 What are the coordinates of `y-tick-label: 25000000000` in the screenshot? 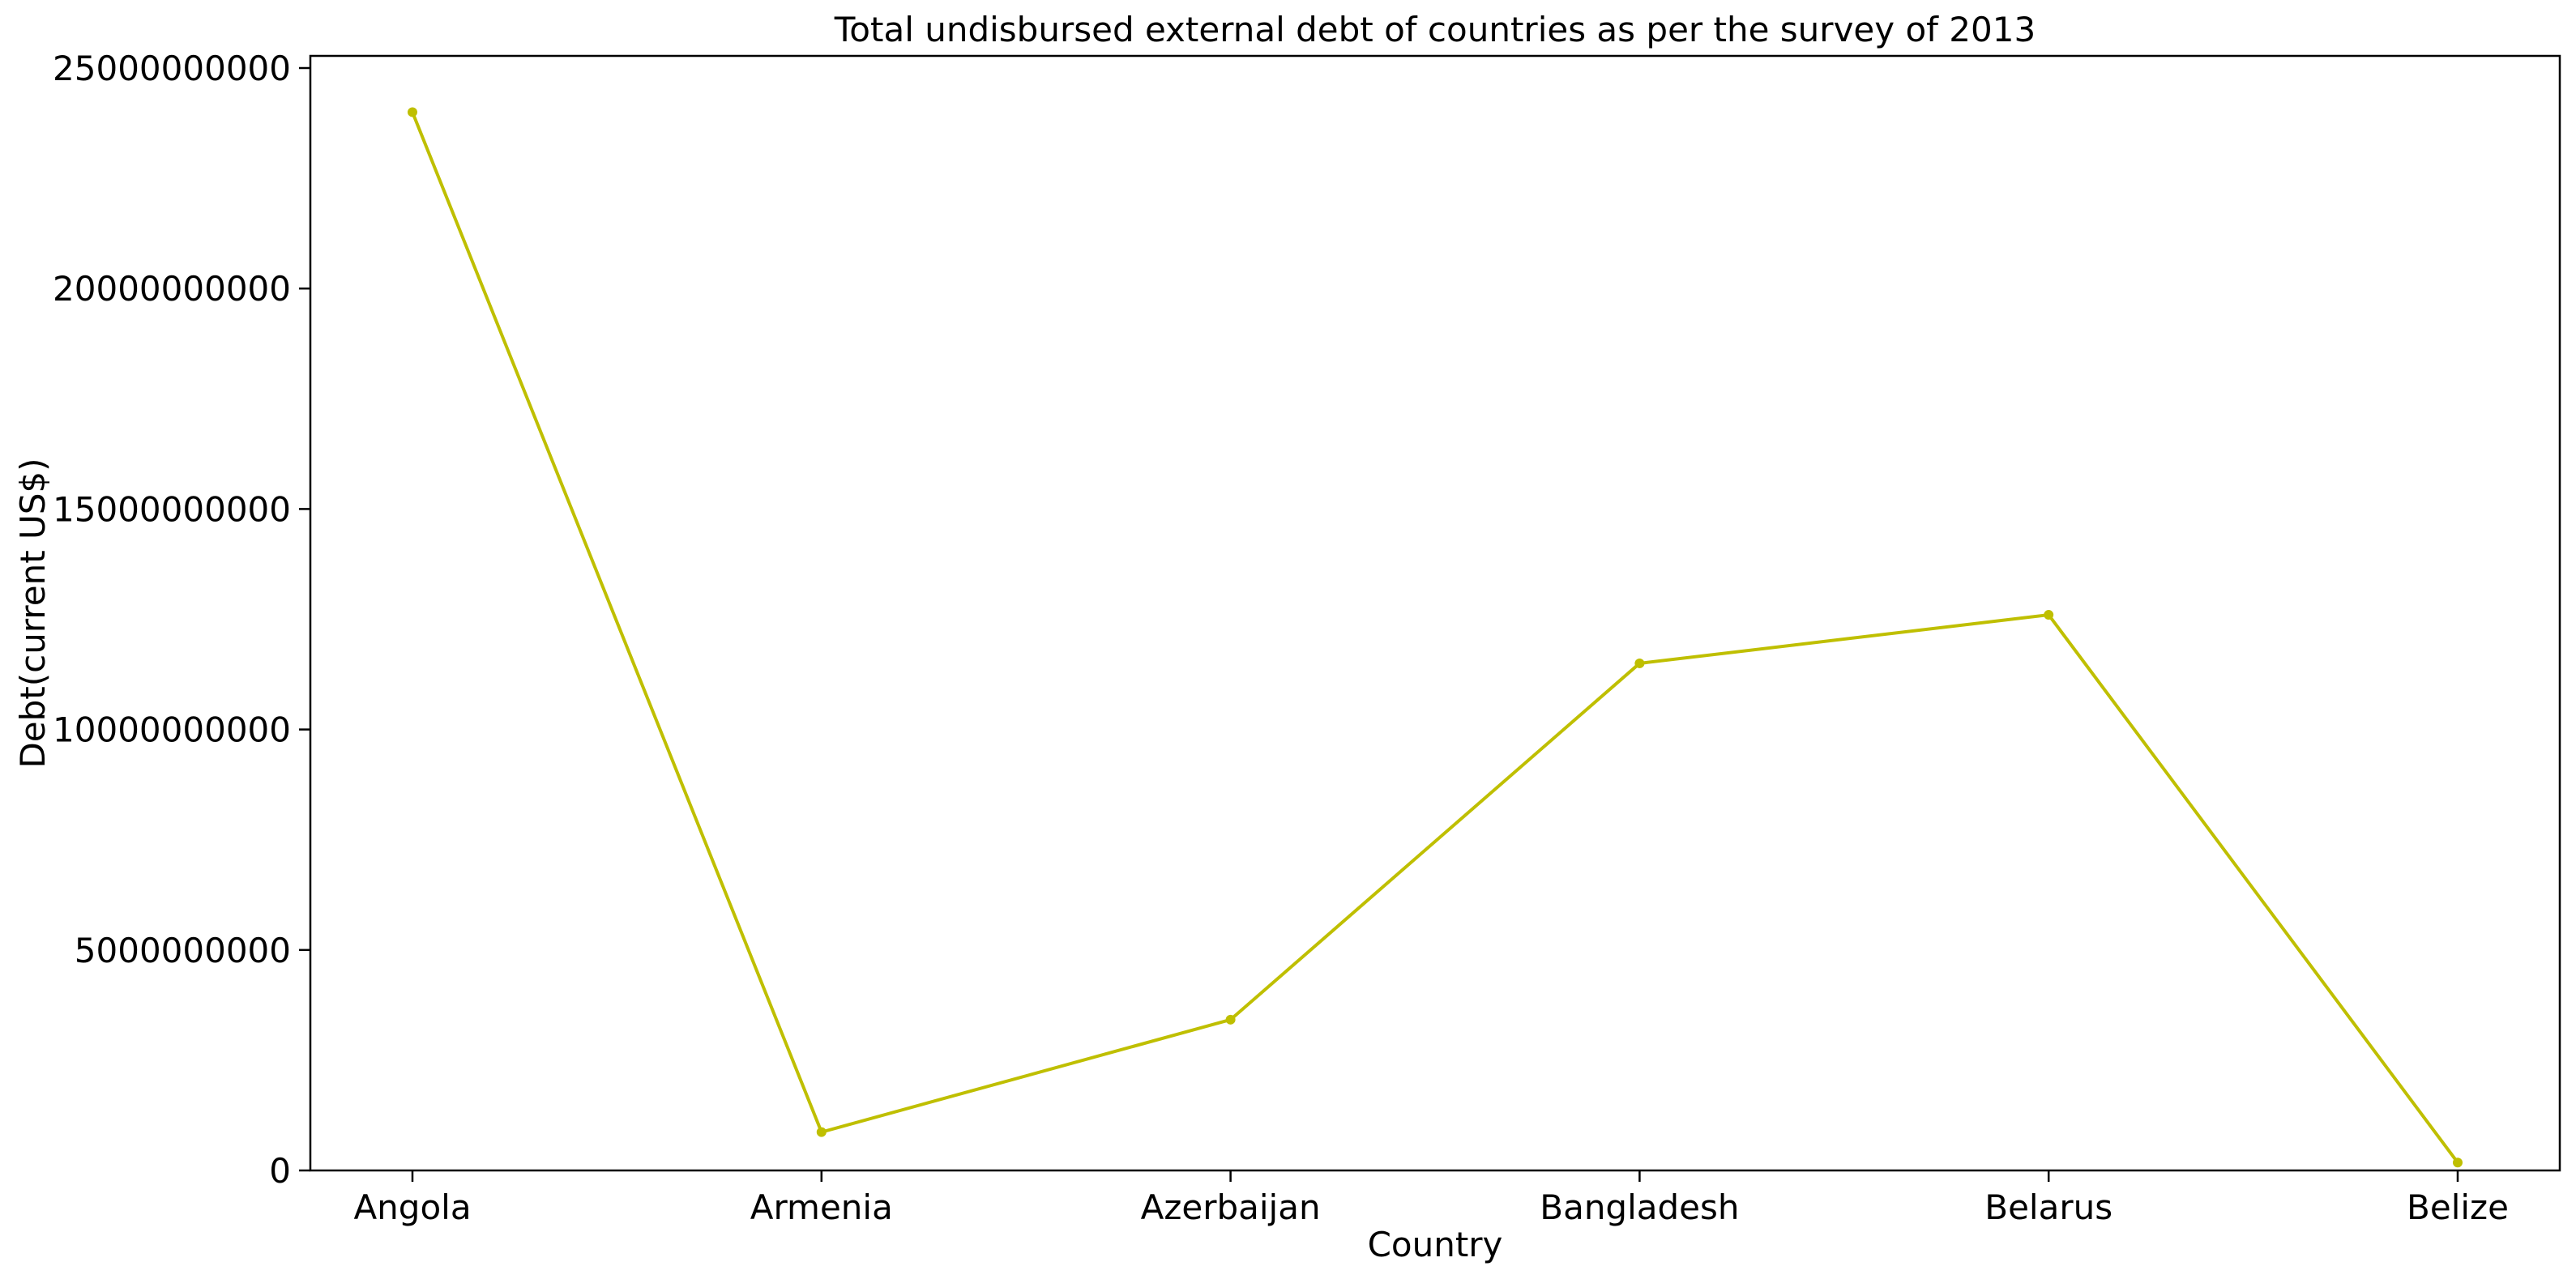 It's located at (172, 68).